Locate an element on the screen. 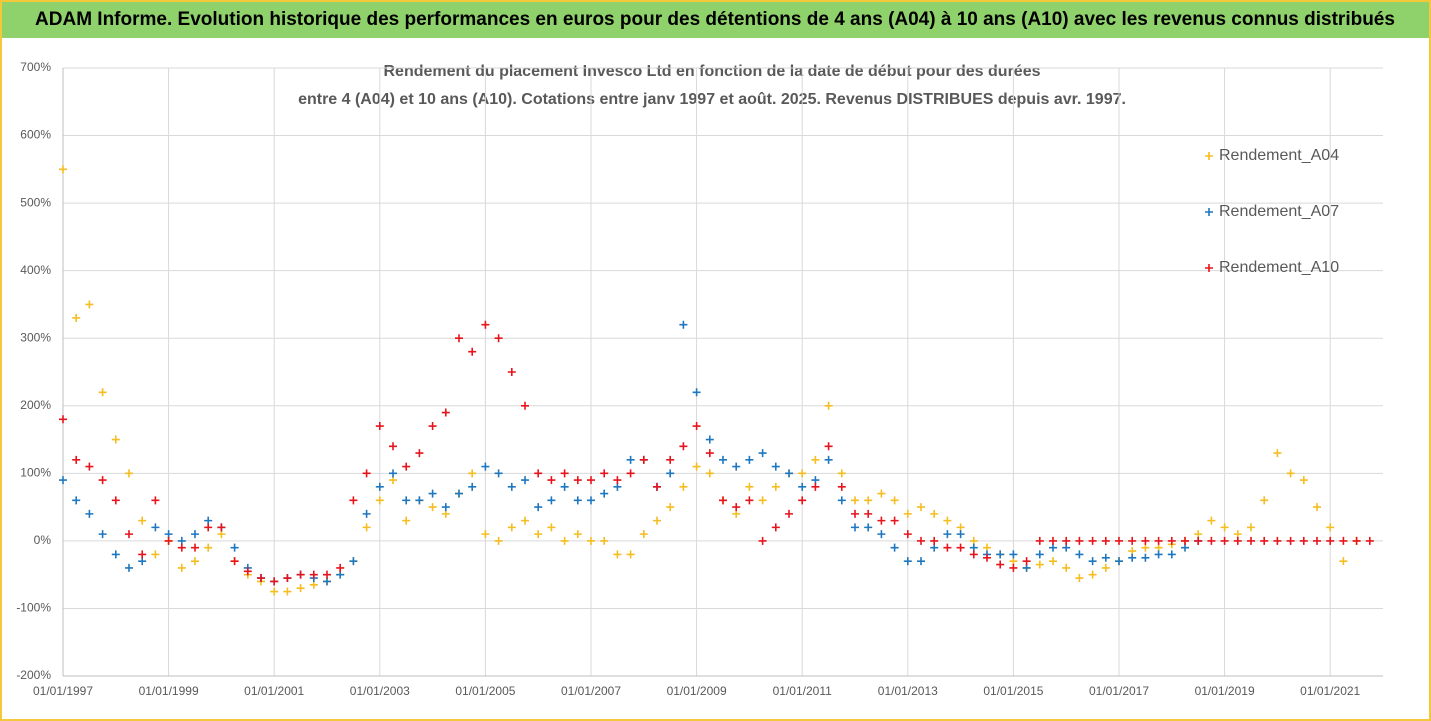 This screenshot has height=721, width=1431. title-bar is located at coordinates (715, 20).